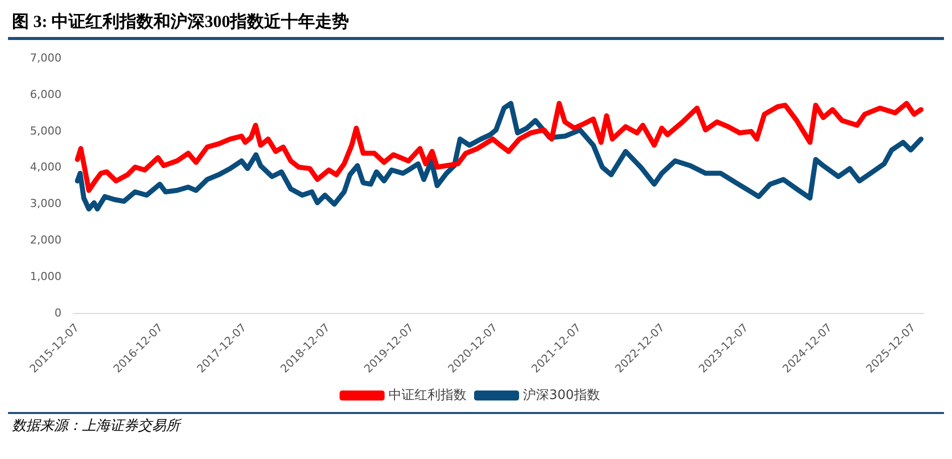 Image resolution: width=952 pixels, height=459 pixels. I want to click on y-tick-label: 7,000, so click(46, 57).